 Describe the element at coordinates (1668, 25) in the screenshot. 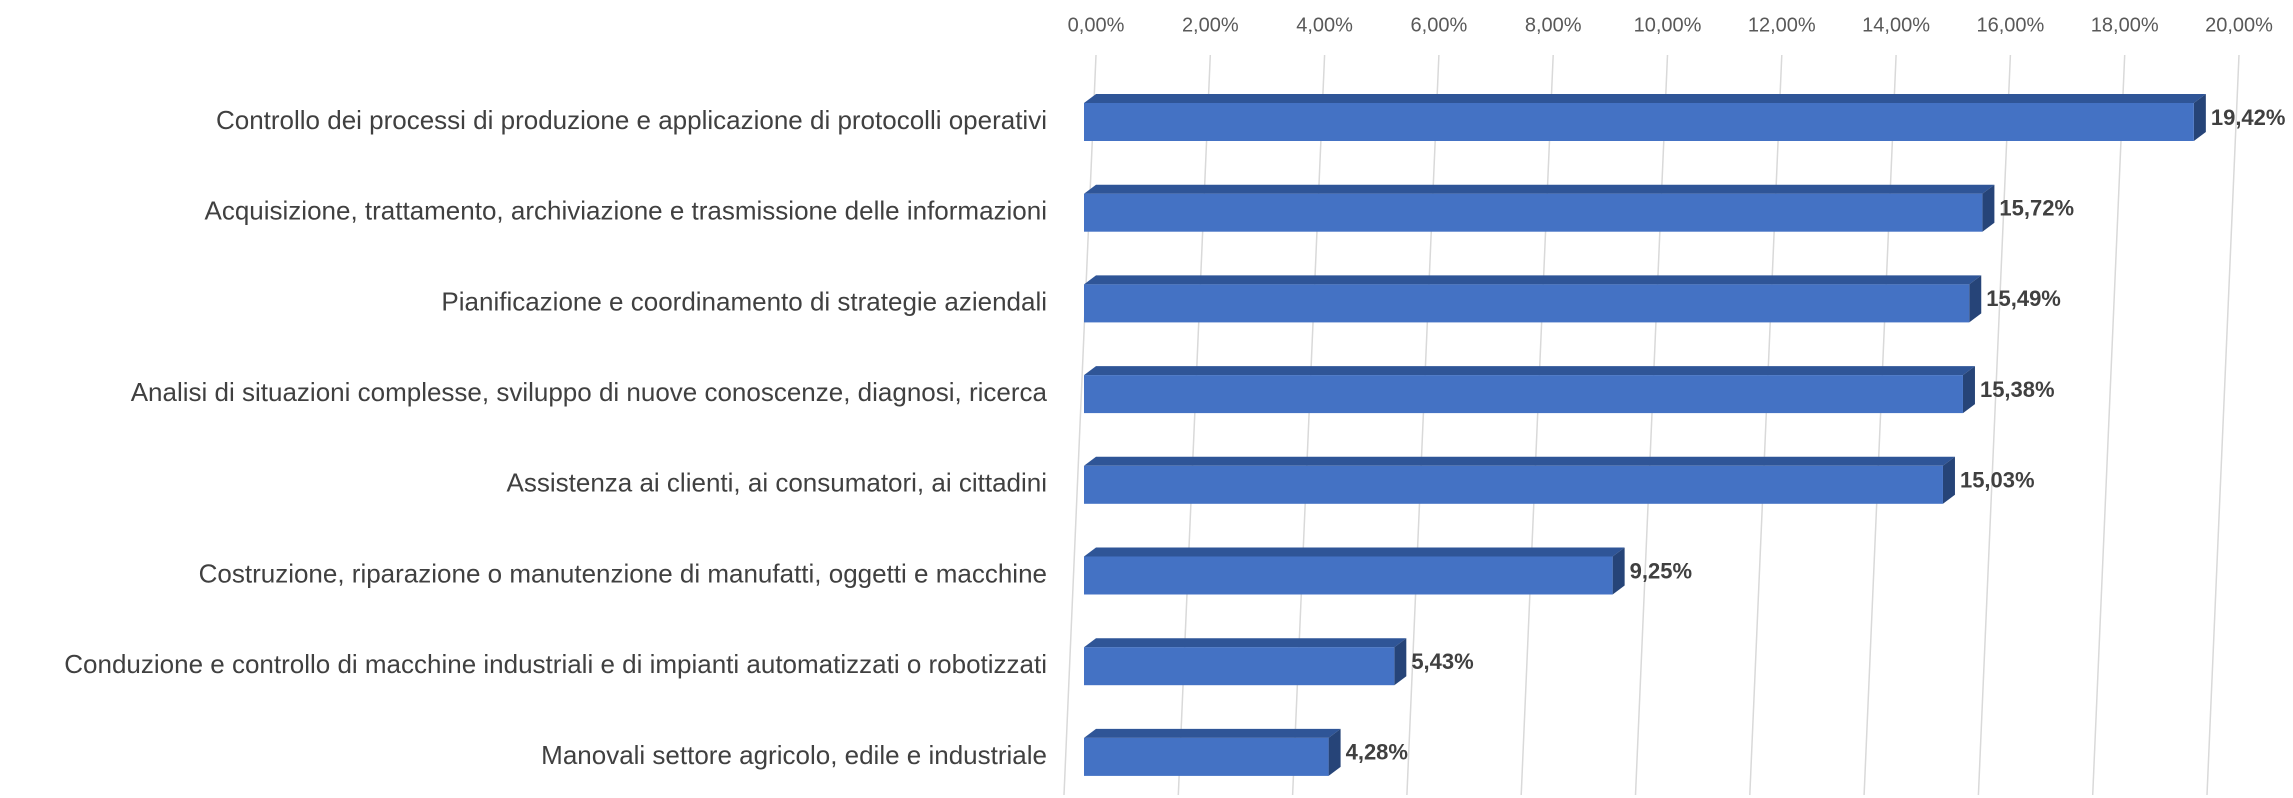

I see `x-tick-label: 10,00%` at that location.